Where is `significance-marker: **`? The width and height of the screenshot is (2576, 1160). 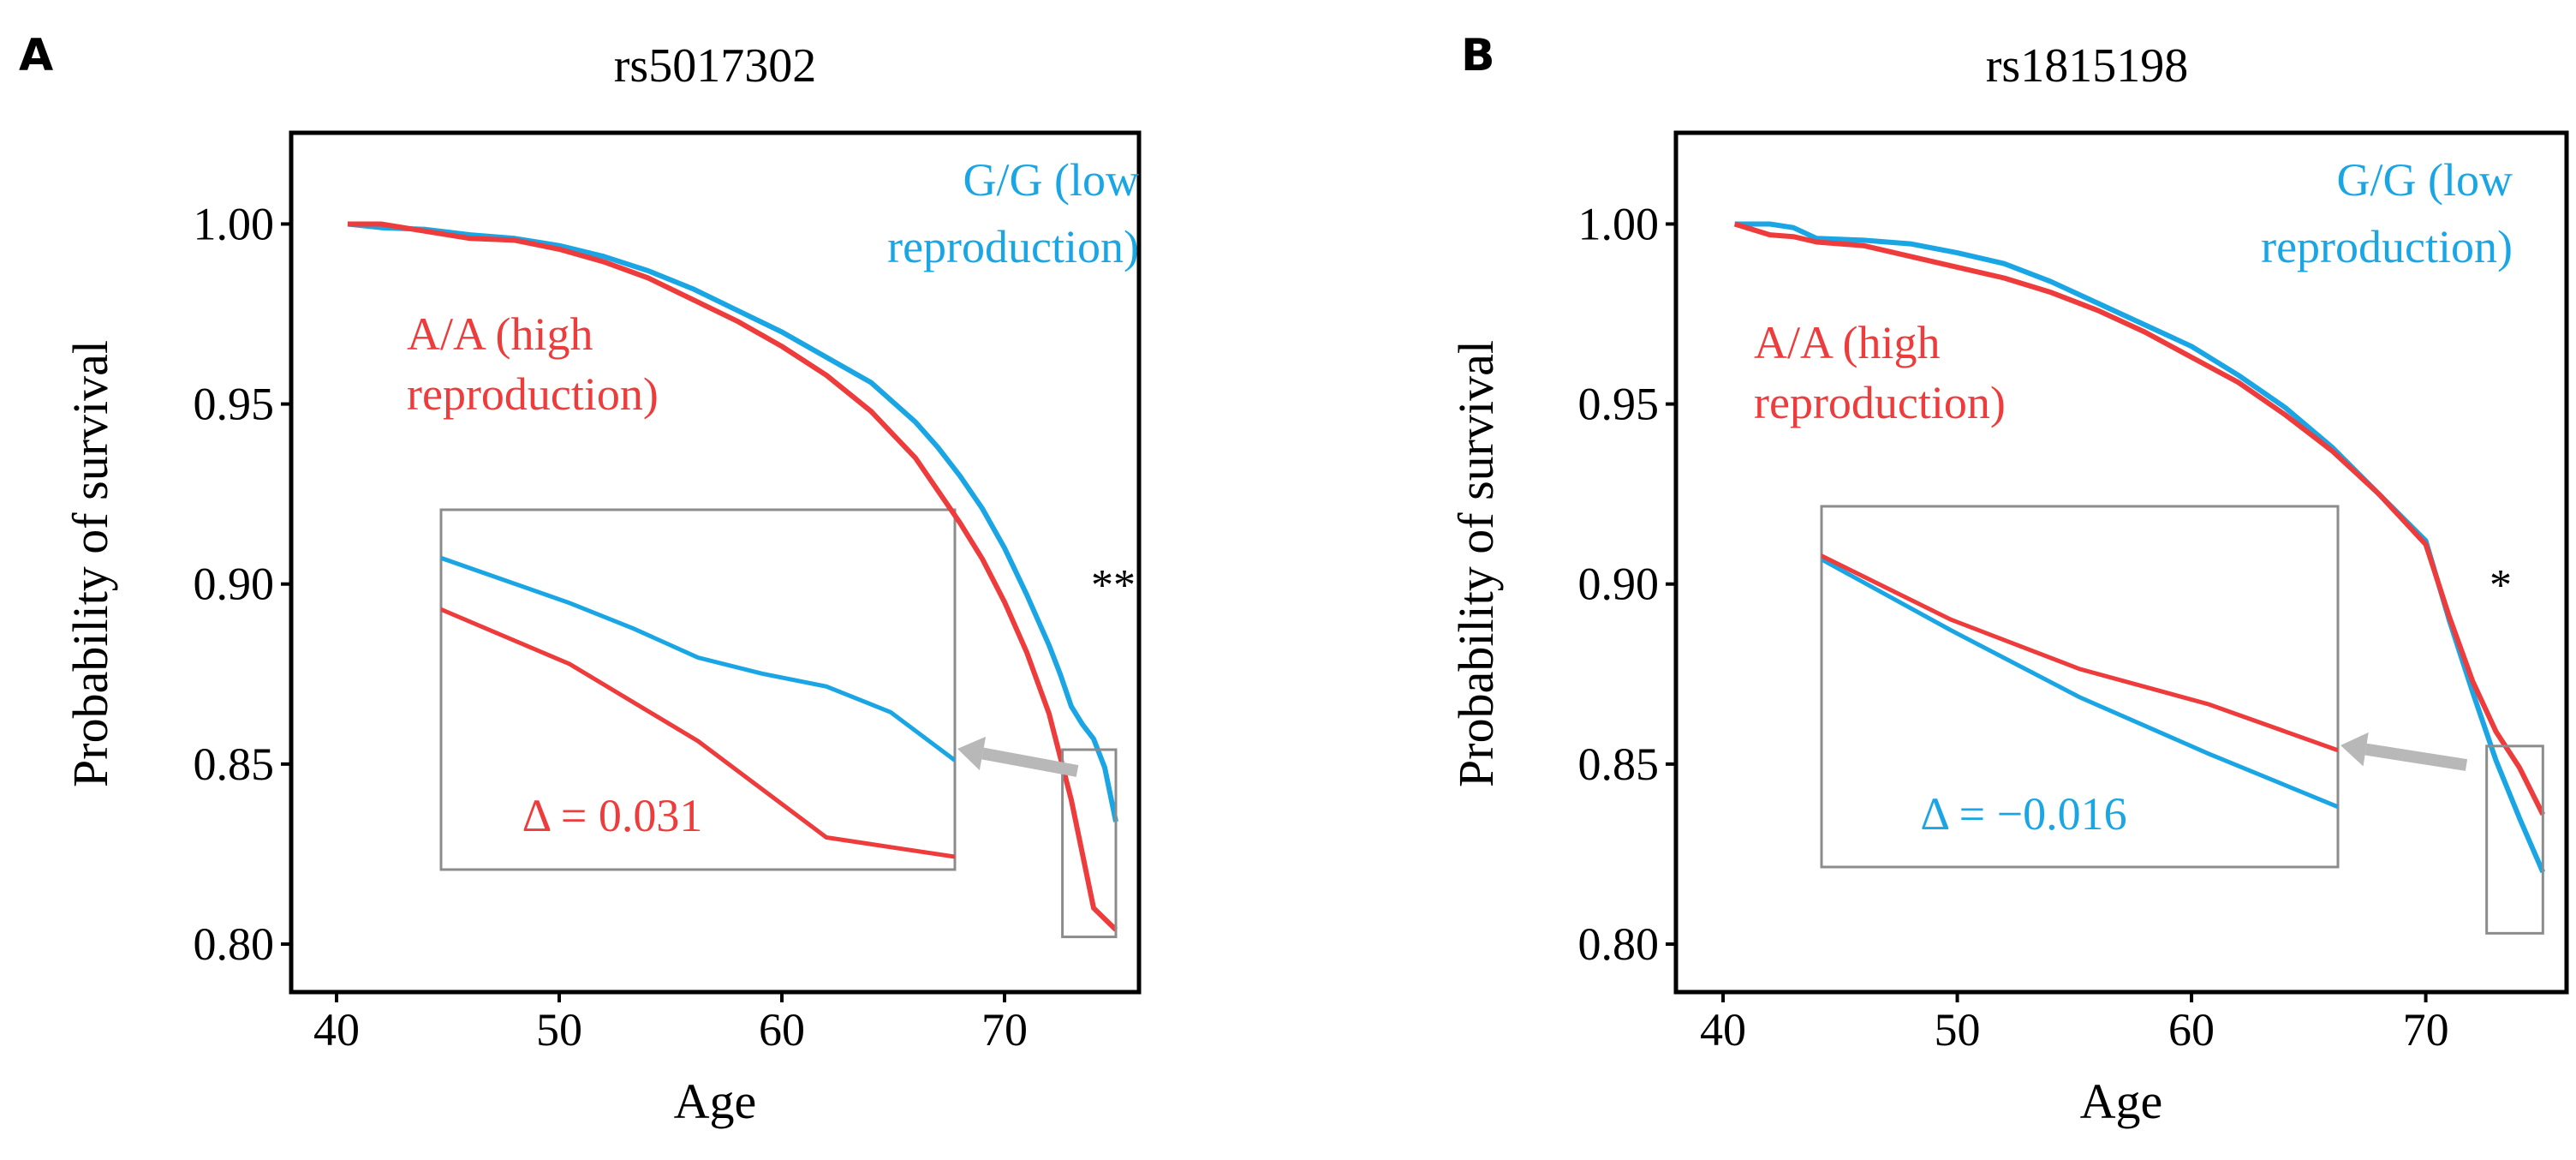
significance-marker: ** is located at coordinates (1113, 585).